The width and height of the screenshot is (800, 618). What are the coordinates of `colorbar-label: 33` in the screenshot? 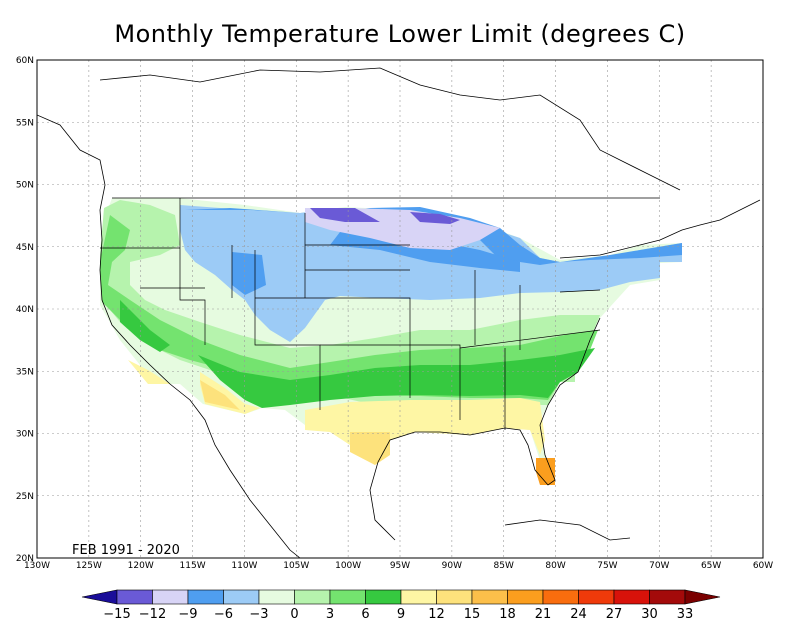 It's located at (685, 612).